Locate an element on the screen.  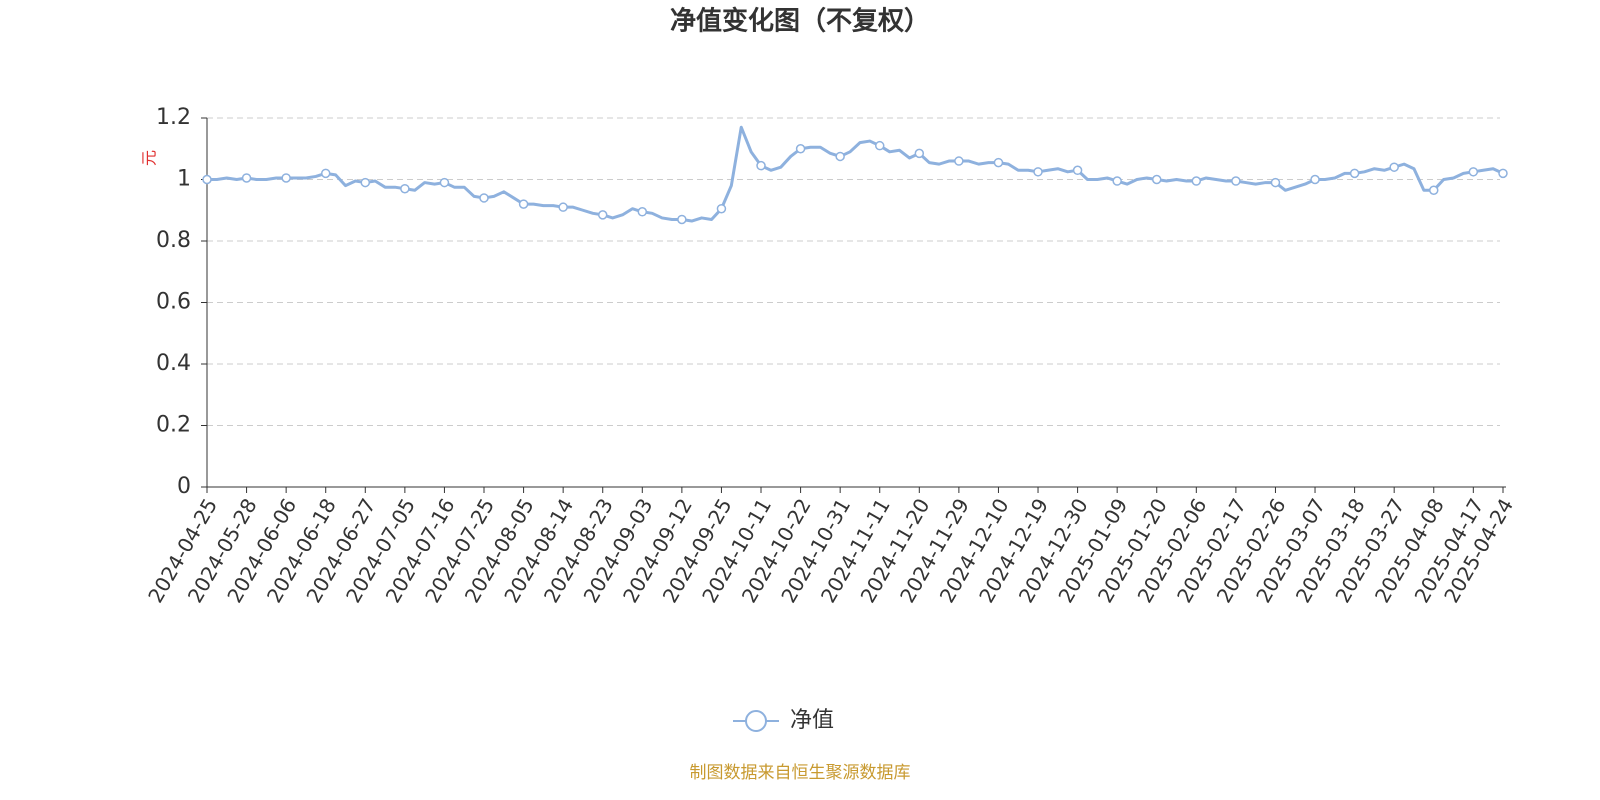
legend-marker is located at coordinates (756, 721).